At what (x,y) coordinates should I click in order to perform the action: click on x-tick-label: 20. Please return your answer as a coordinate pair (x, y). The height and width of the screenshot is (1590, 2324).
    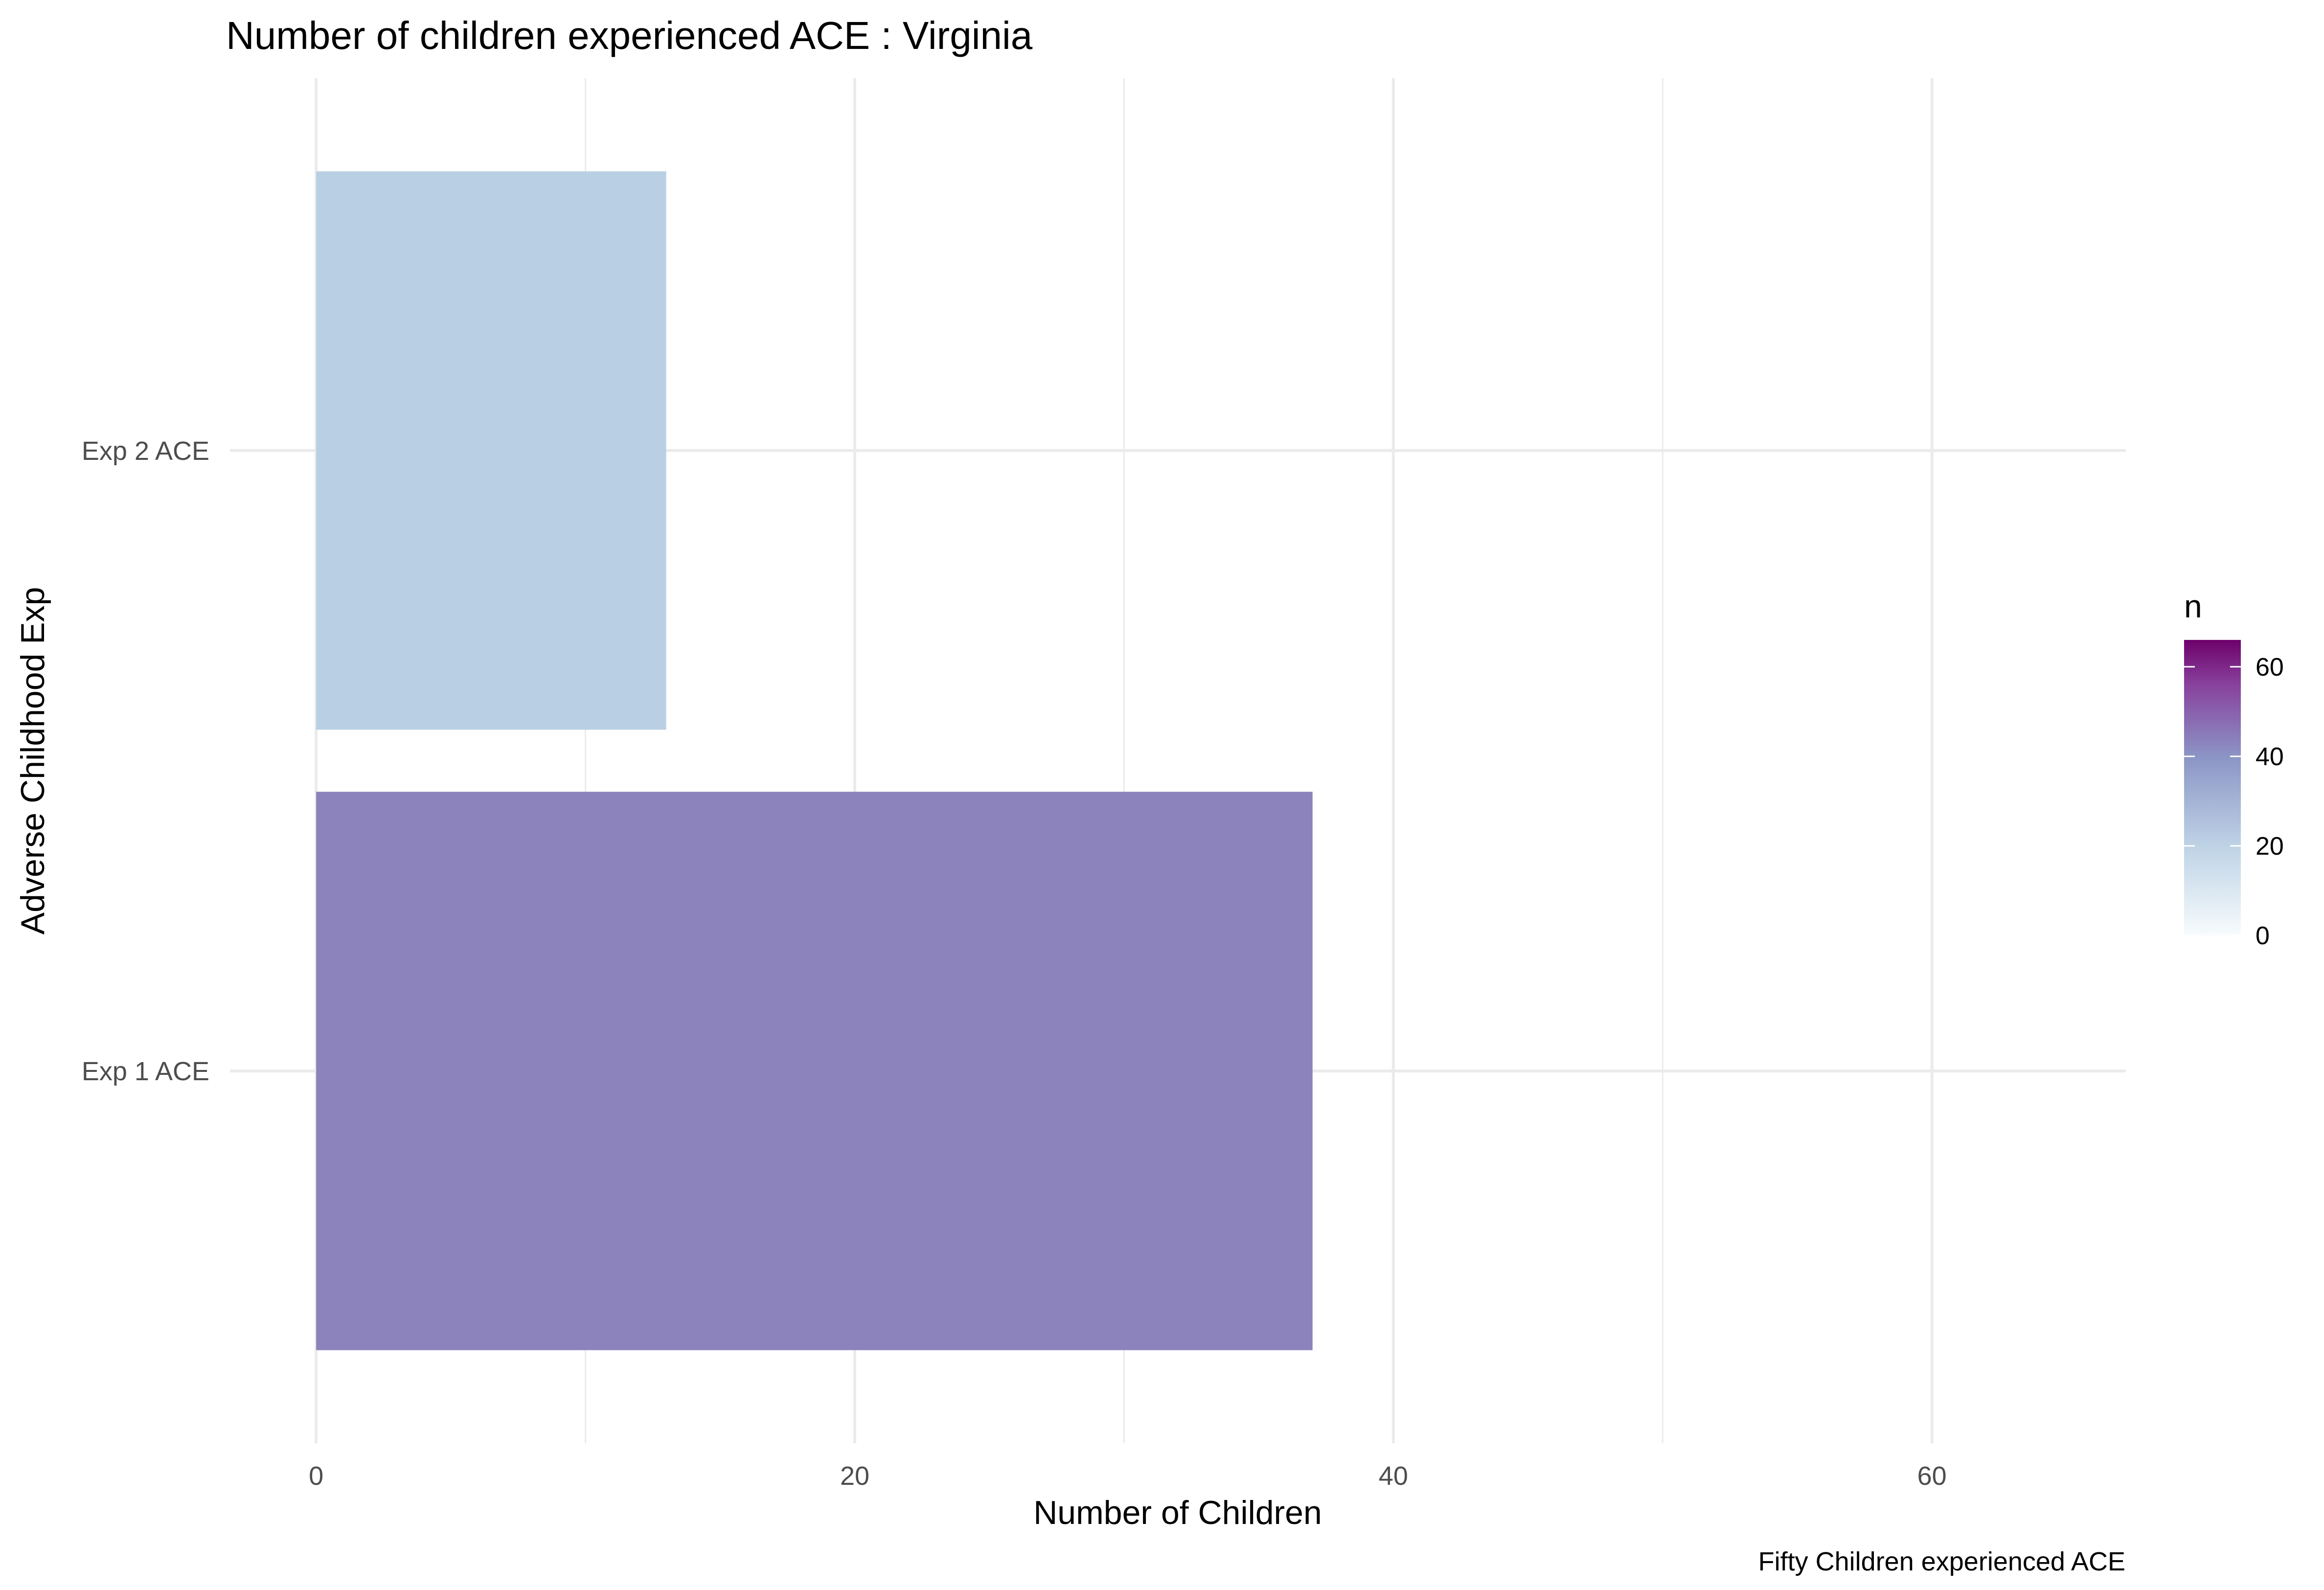
    Looking at the image, I should click on (854, 1476).